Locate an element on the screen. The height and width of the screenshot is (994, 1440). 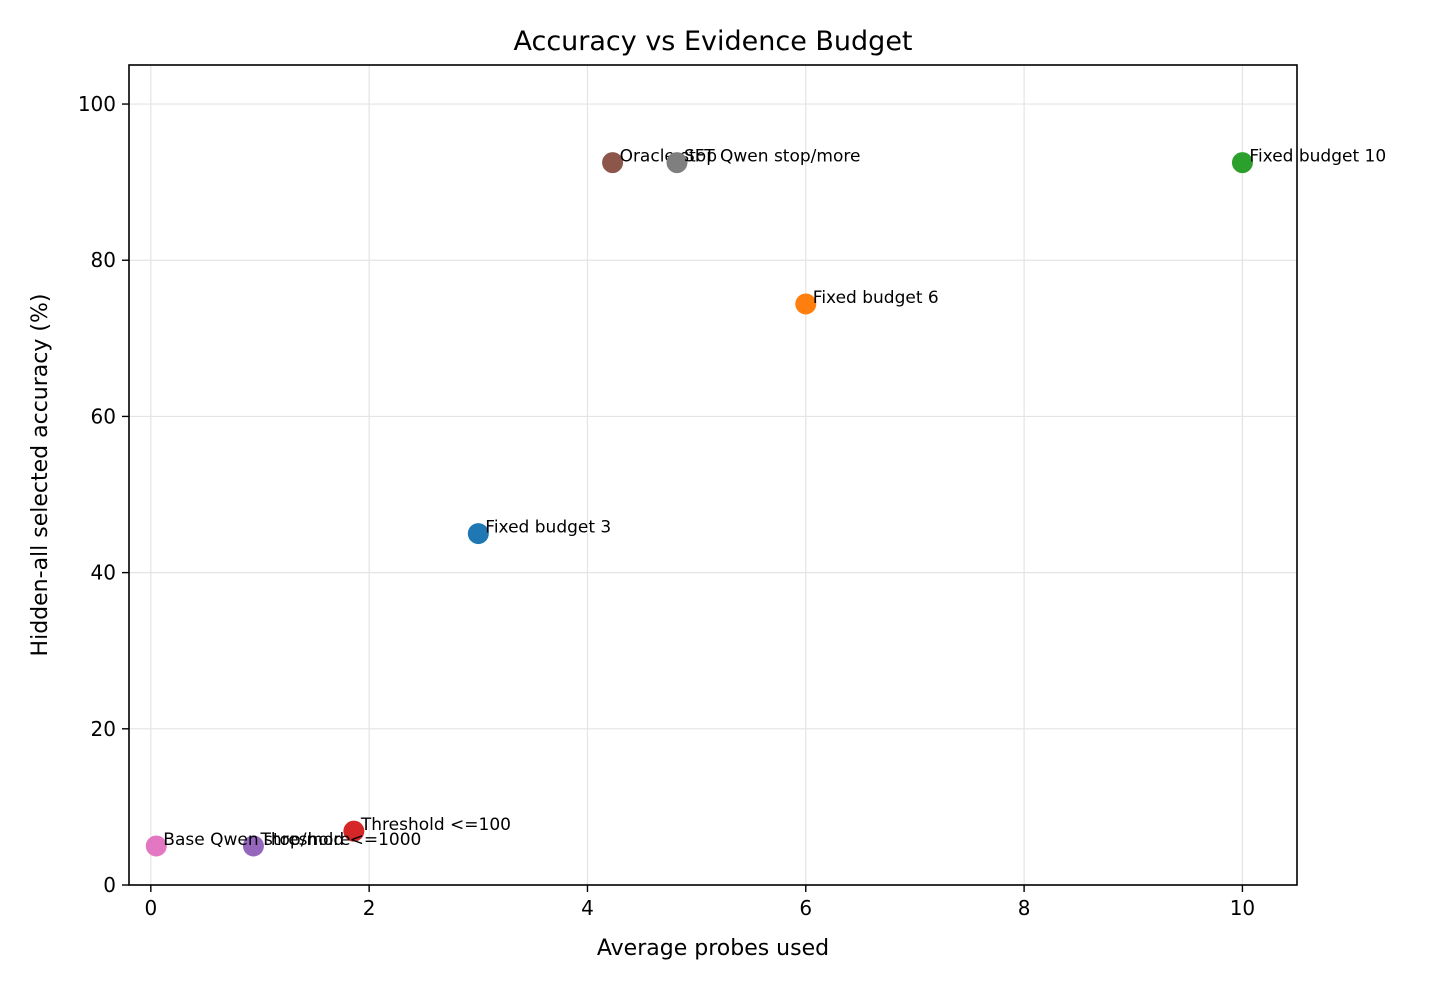
data-point-label: Fixed budget 6 is located at coordinates (876, 298).